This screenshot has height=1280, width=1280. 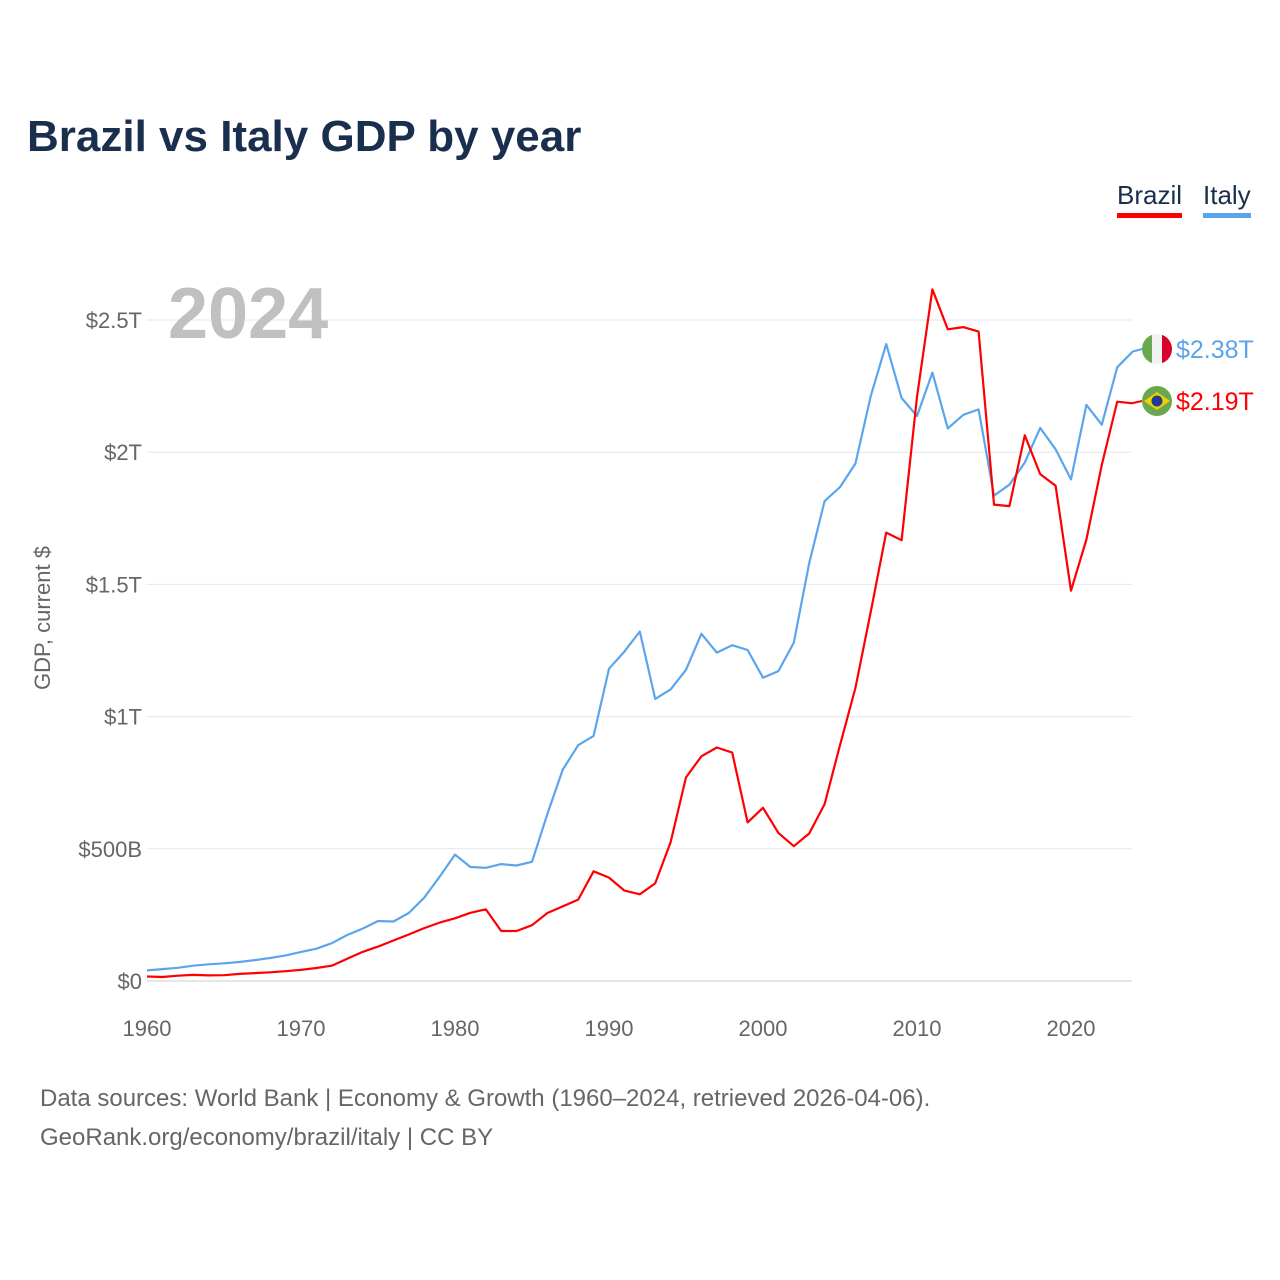 What do you see at coordinates (304, 136) in the screenshot?
I see `chart-title: Brazil vs Italy GDP by year` at bounding box center [304, 136].